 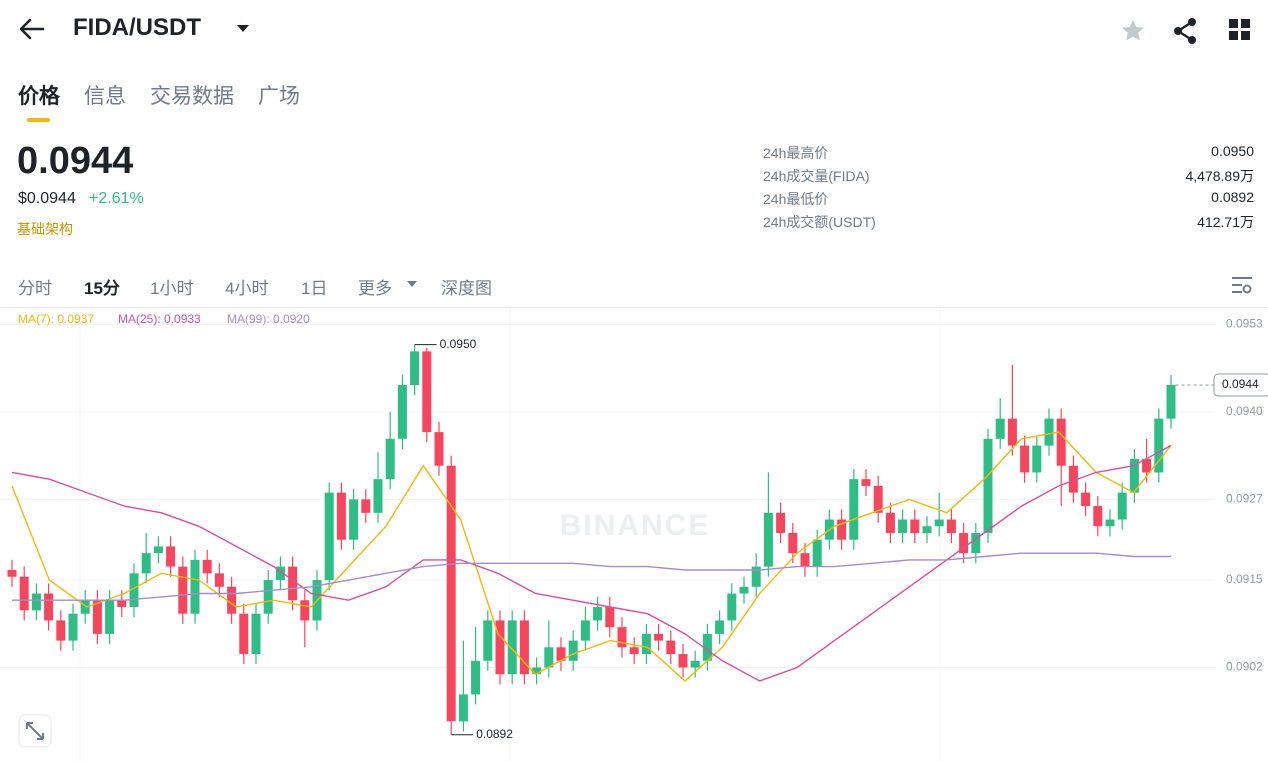 I want to click on stat-label: 24h最高价, so click(x=796, y=153).